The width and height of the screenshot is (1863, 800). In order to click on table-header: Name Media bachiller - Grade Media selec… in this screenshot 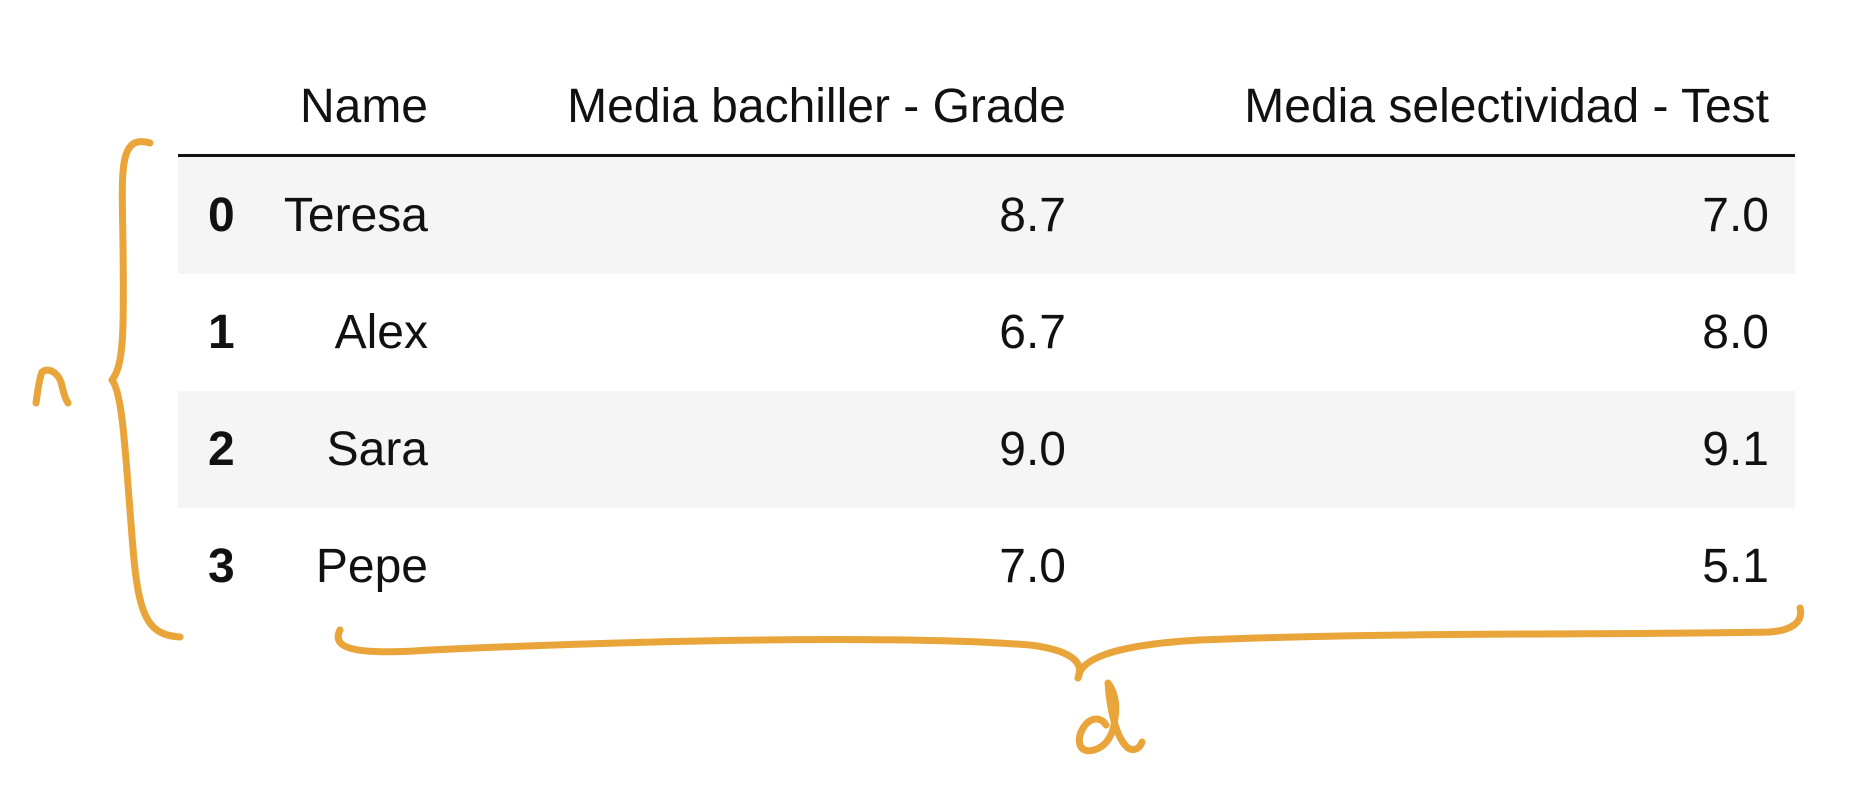, I will do `click(986, 107)`.